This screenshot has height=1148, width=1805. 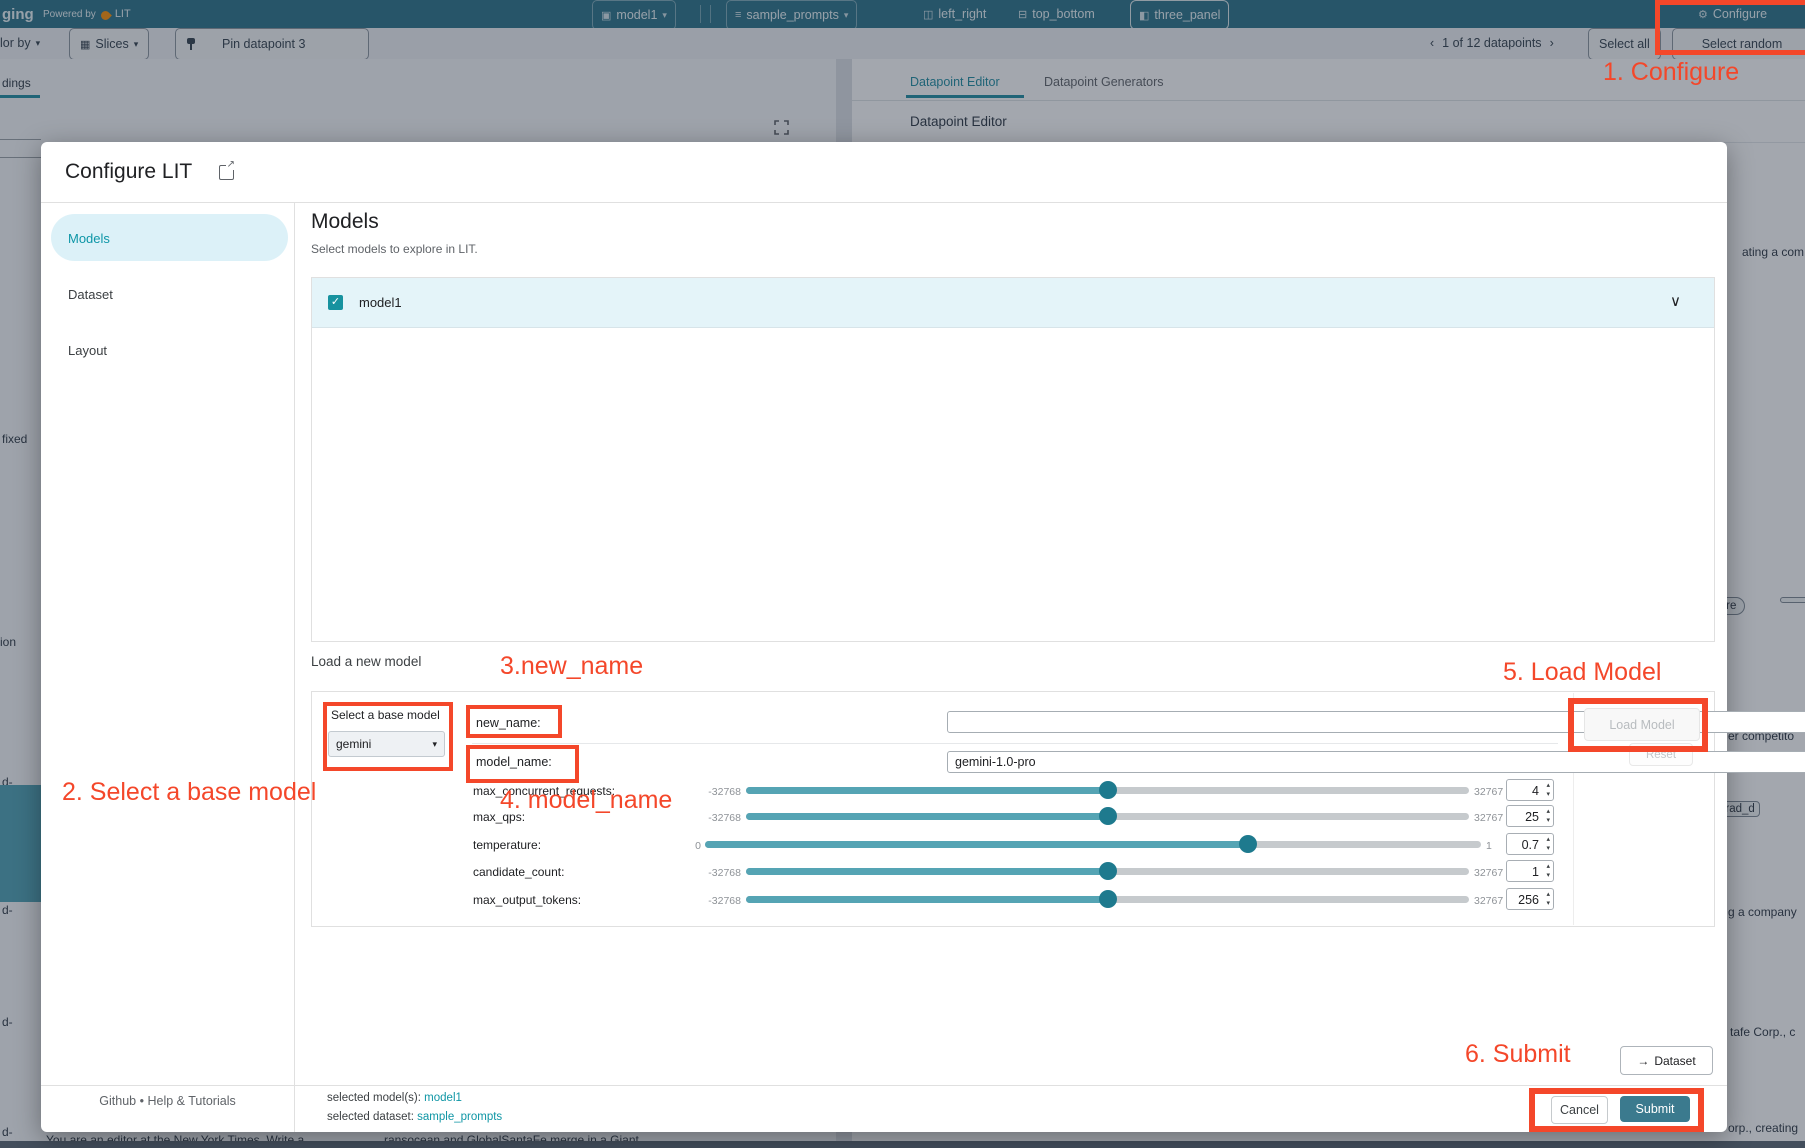 What do you see at coordinates (394, 249) in the screenshot?
I see `section-subtitle: Select models to explore in LIT.` at bounding box center [394, 249].